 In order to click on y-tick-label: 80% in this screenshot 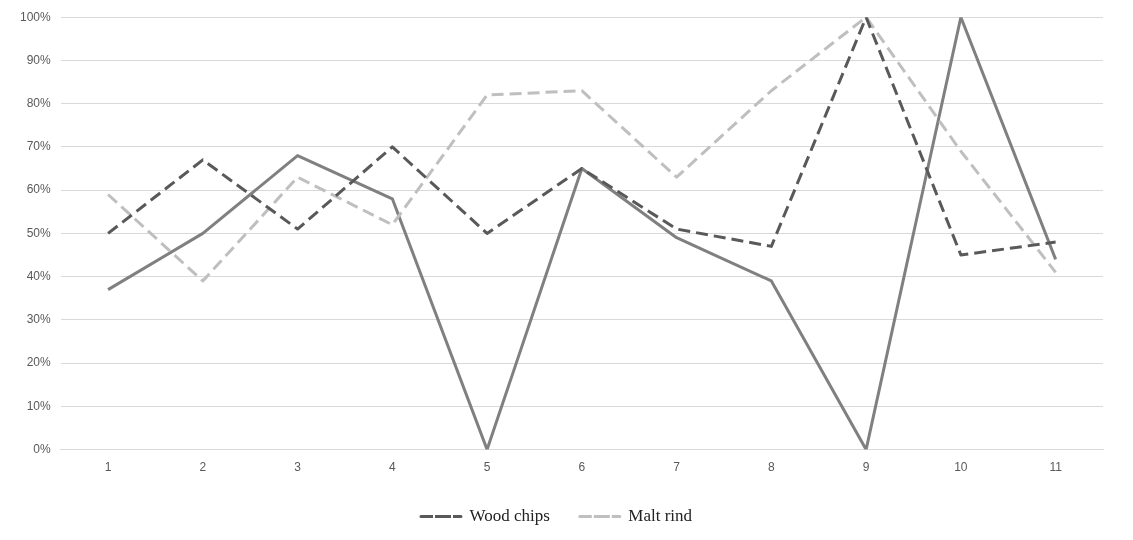, I will do `click(39, 102)`.